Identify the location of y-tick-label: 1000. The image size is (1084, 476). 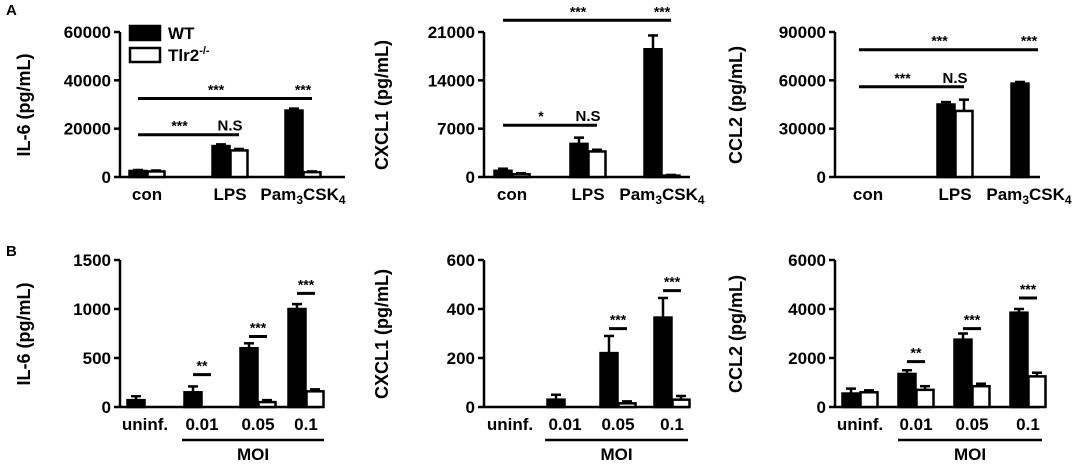
(92, 309).